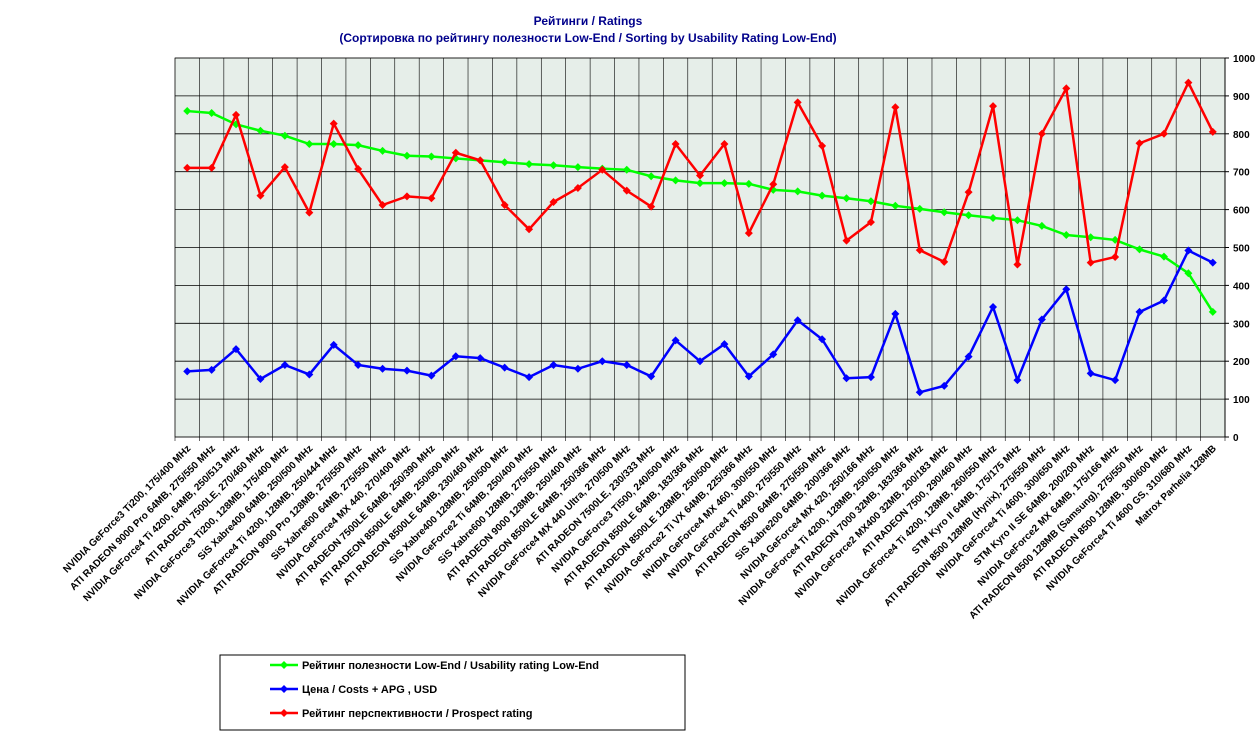  I want to click on y-tick-label: 1000, so click(1244, 59).